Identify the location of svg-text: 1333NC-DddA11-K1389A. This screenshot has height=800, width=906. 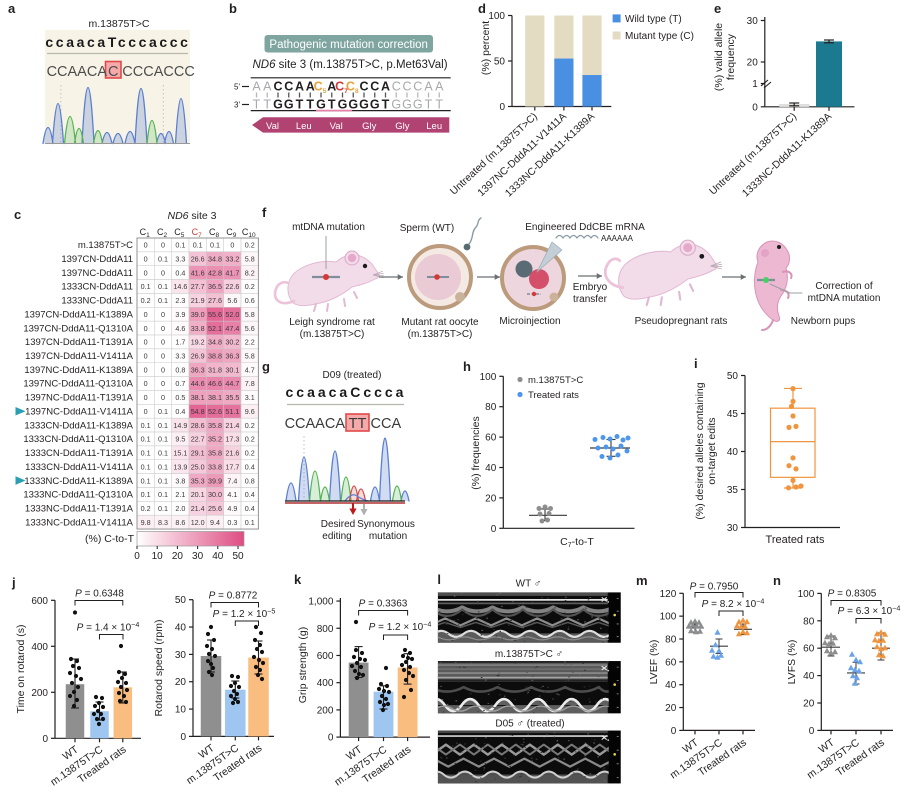
(78, 481).